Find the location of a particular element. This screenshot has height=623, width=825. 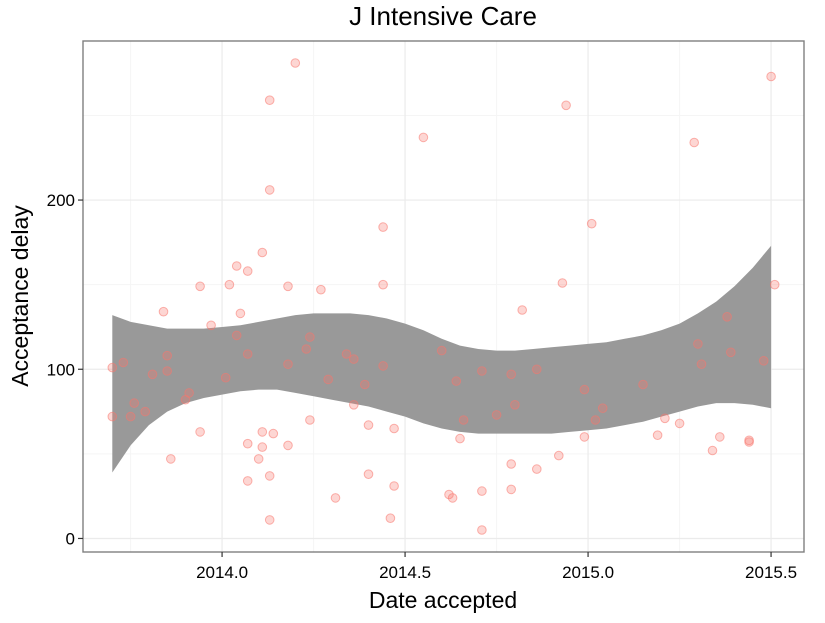

y-axis: 0 100 200 is located at coordinates (65, 369).